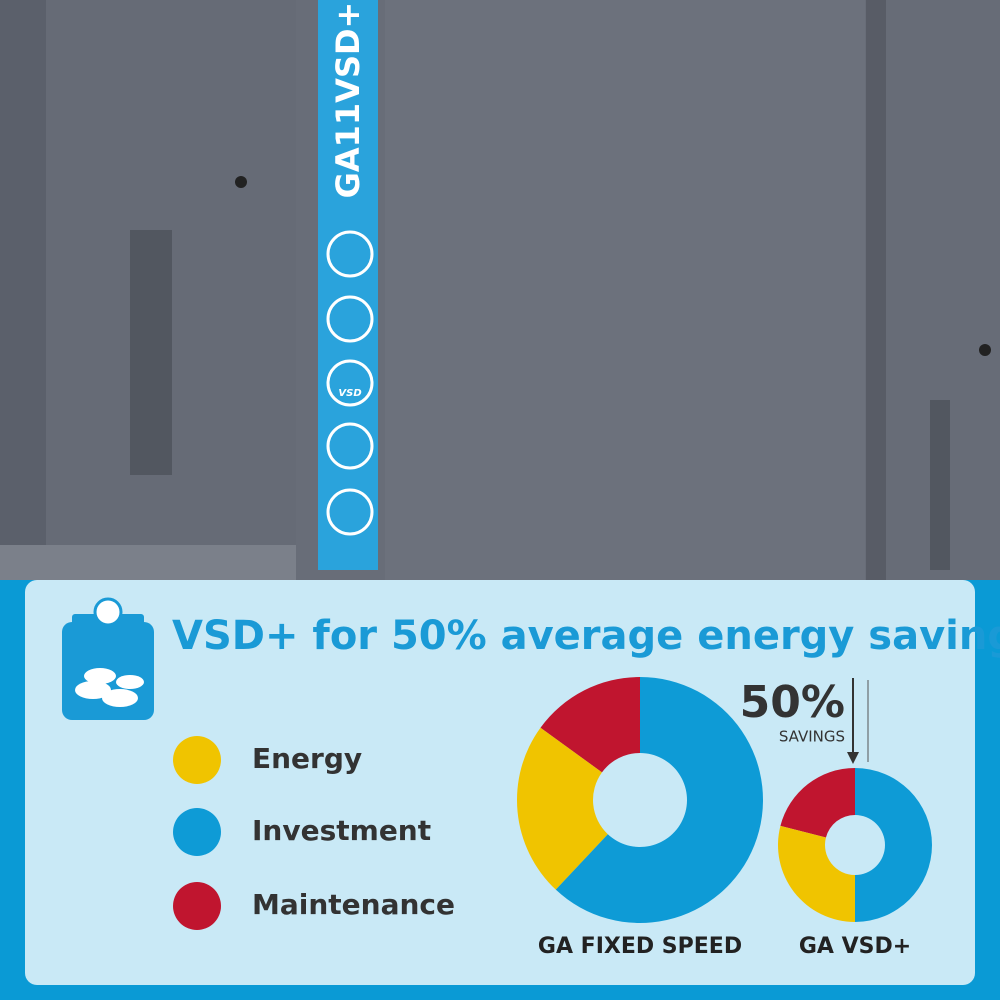  I want to click on savings-value: 50%, so click(792, 702).